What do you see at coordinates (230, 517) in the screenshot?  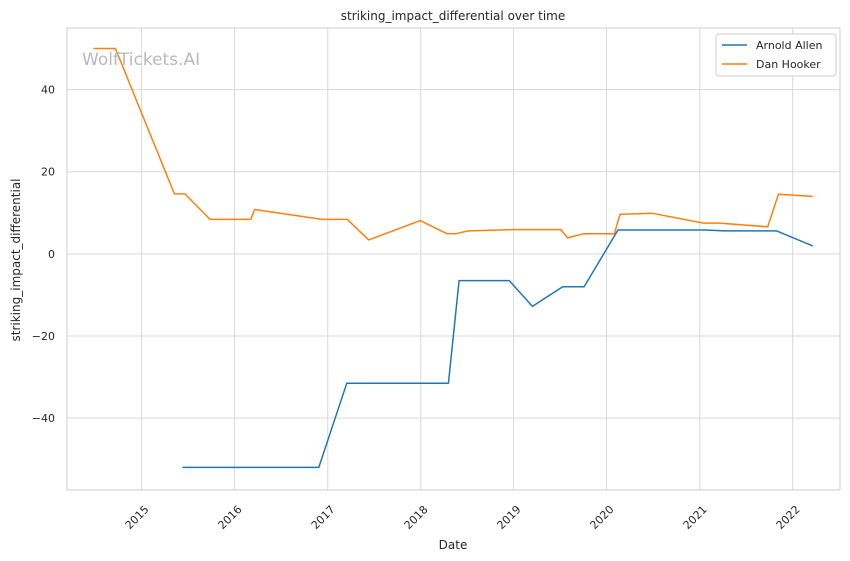 I see `x-tick-label: 2016` at bounding box center [230, 517].